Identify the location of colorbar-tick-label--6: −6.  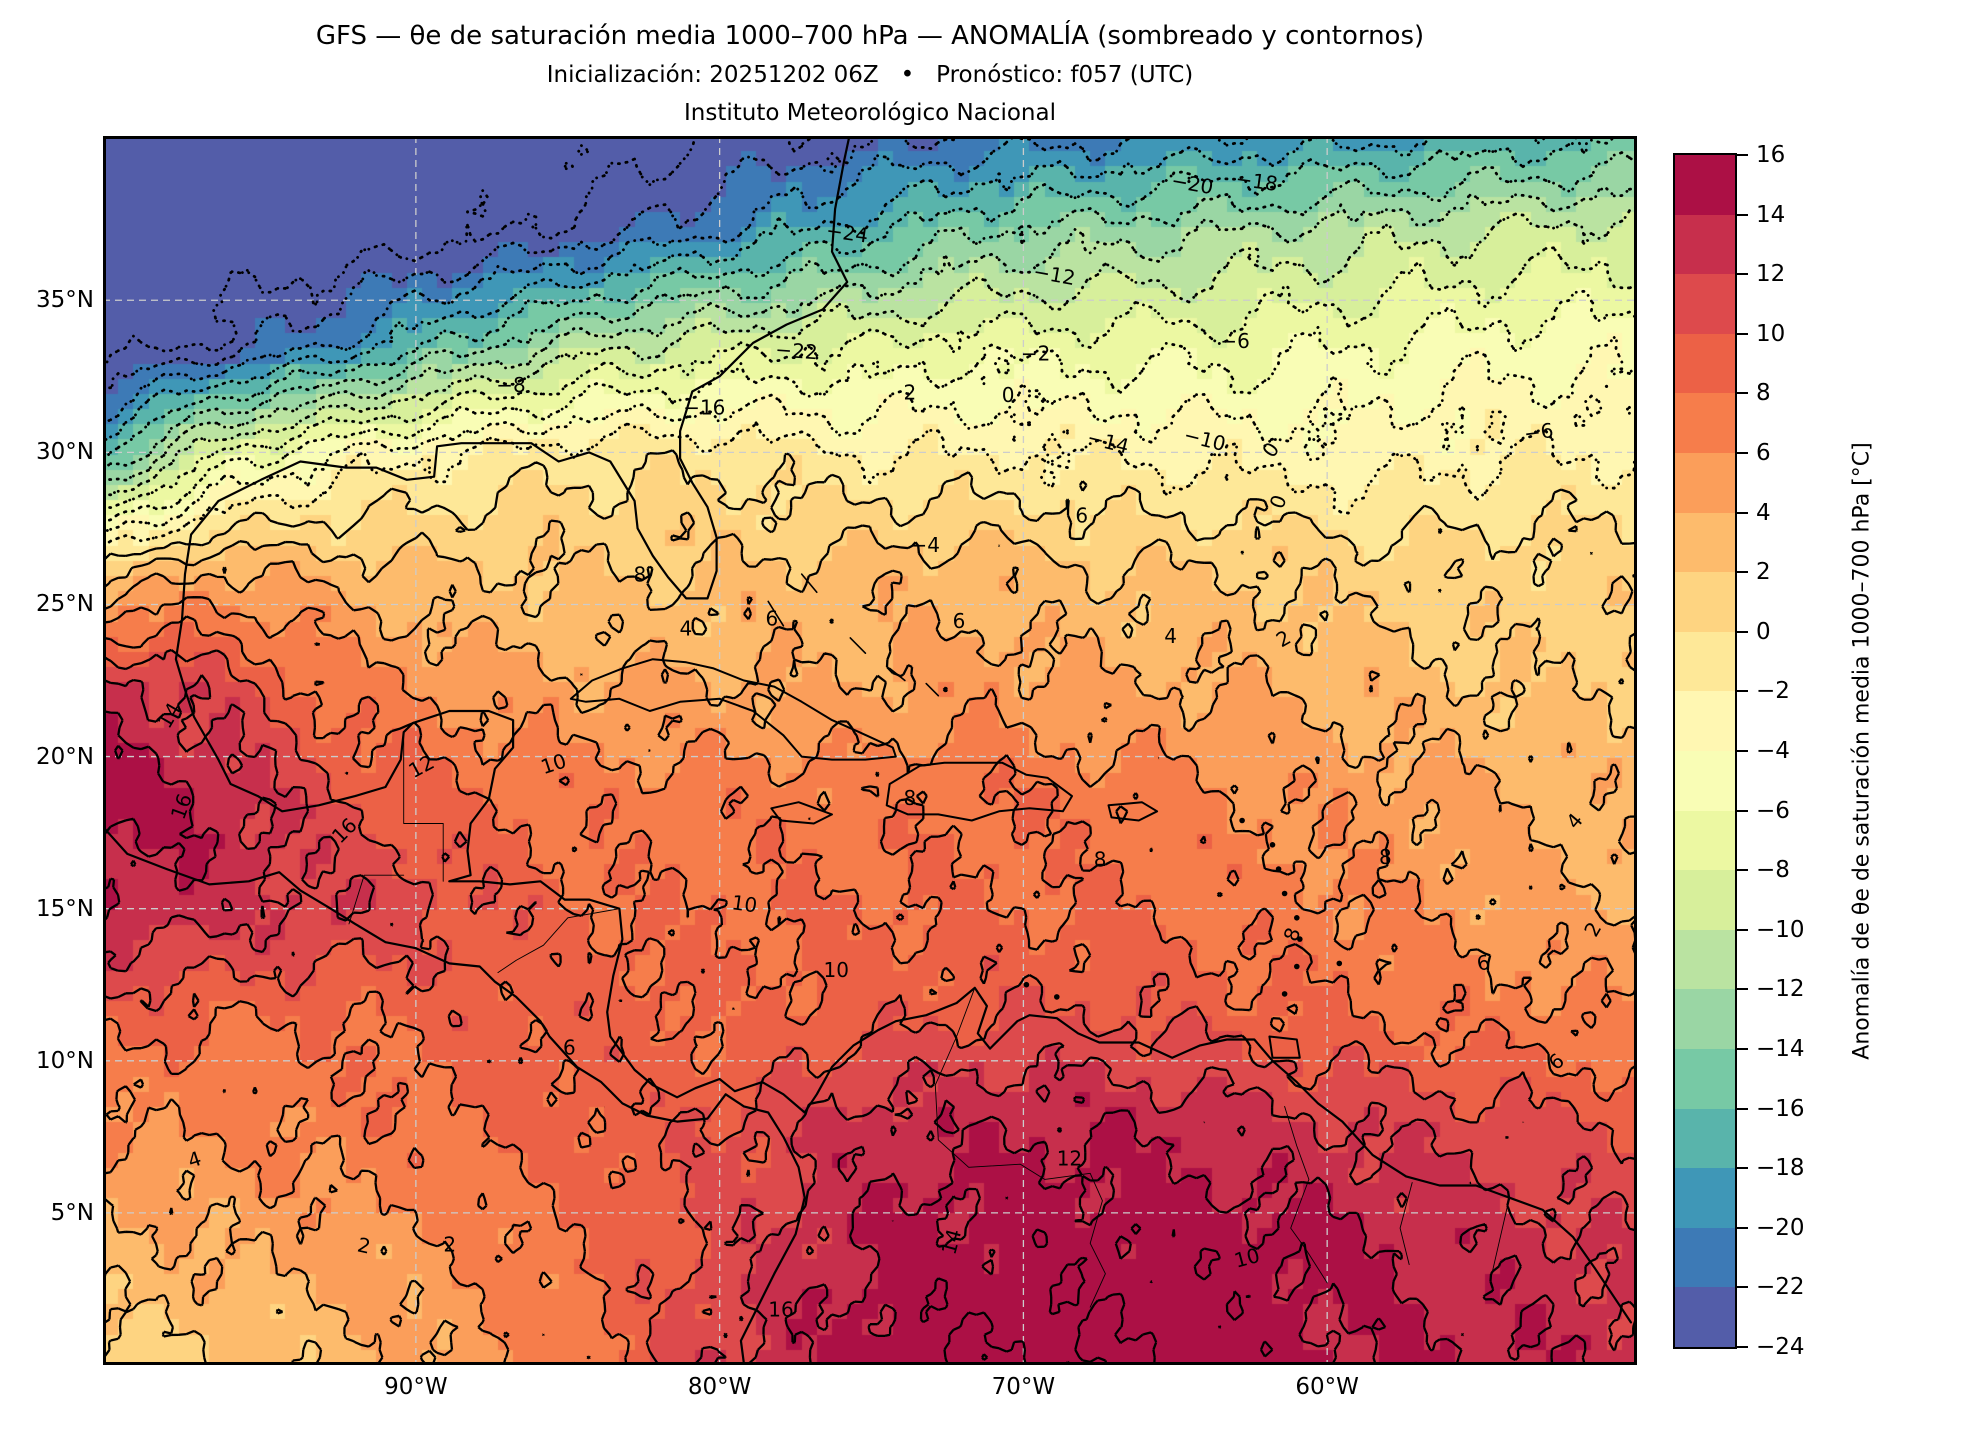
(1773, 810).